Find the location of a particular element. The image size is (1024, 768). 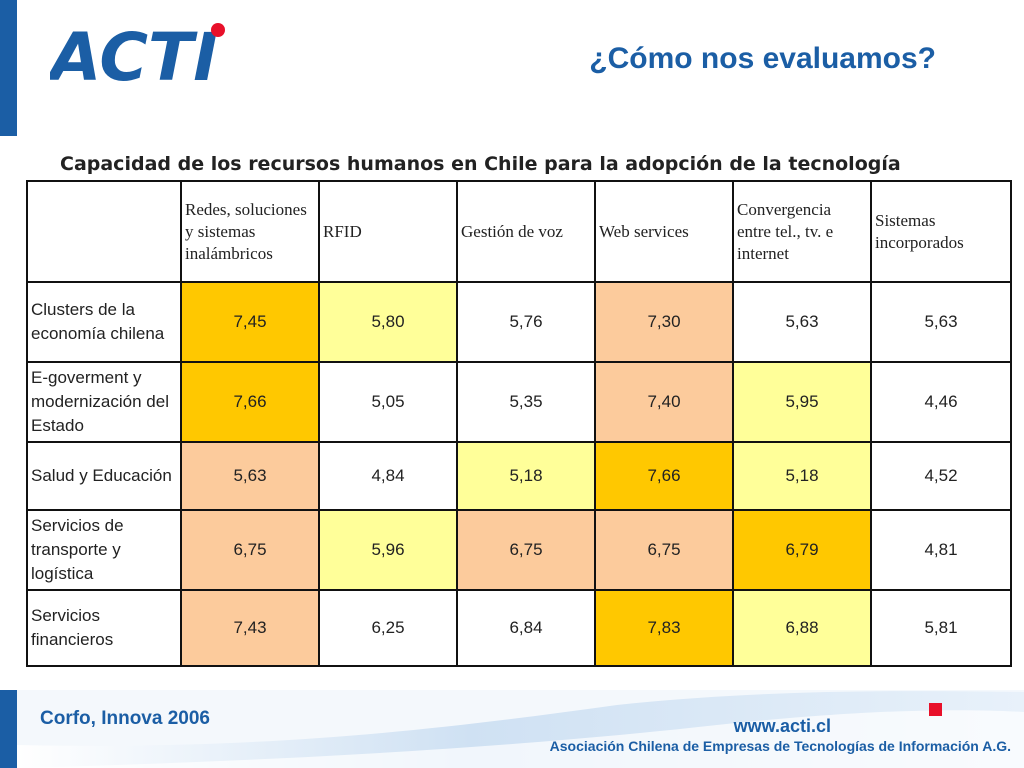

footer-wave-decoration is located at coordinates (520, 729).